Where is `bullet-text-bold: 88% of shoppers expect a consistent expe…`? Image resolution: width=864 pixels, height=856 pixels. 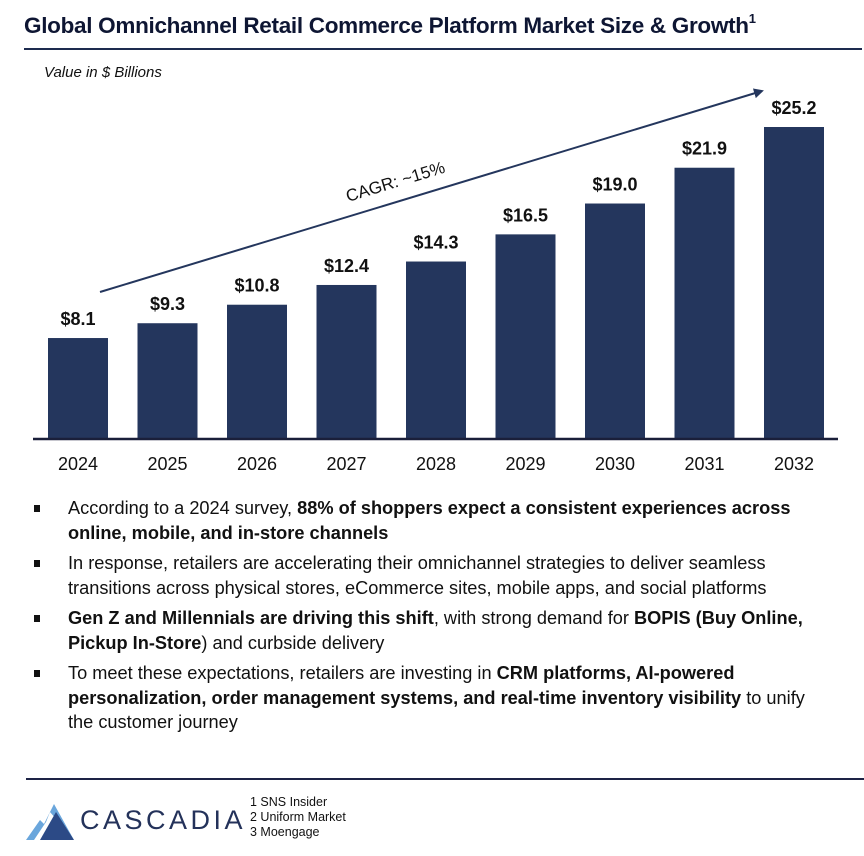
bullet-text-bold: 88% of shoppers expect a consistent expe… is located at coordinates (429, 520).